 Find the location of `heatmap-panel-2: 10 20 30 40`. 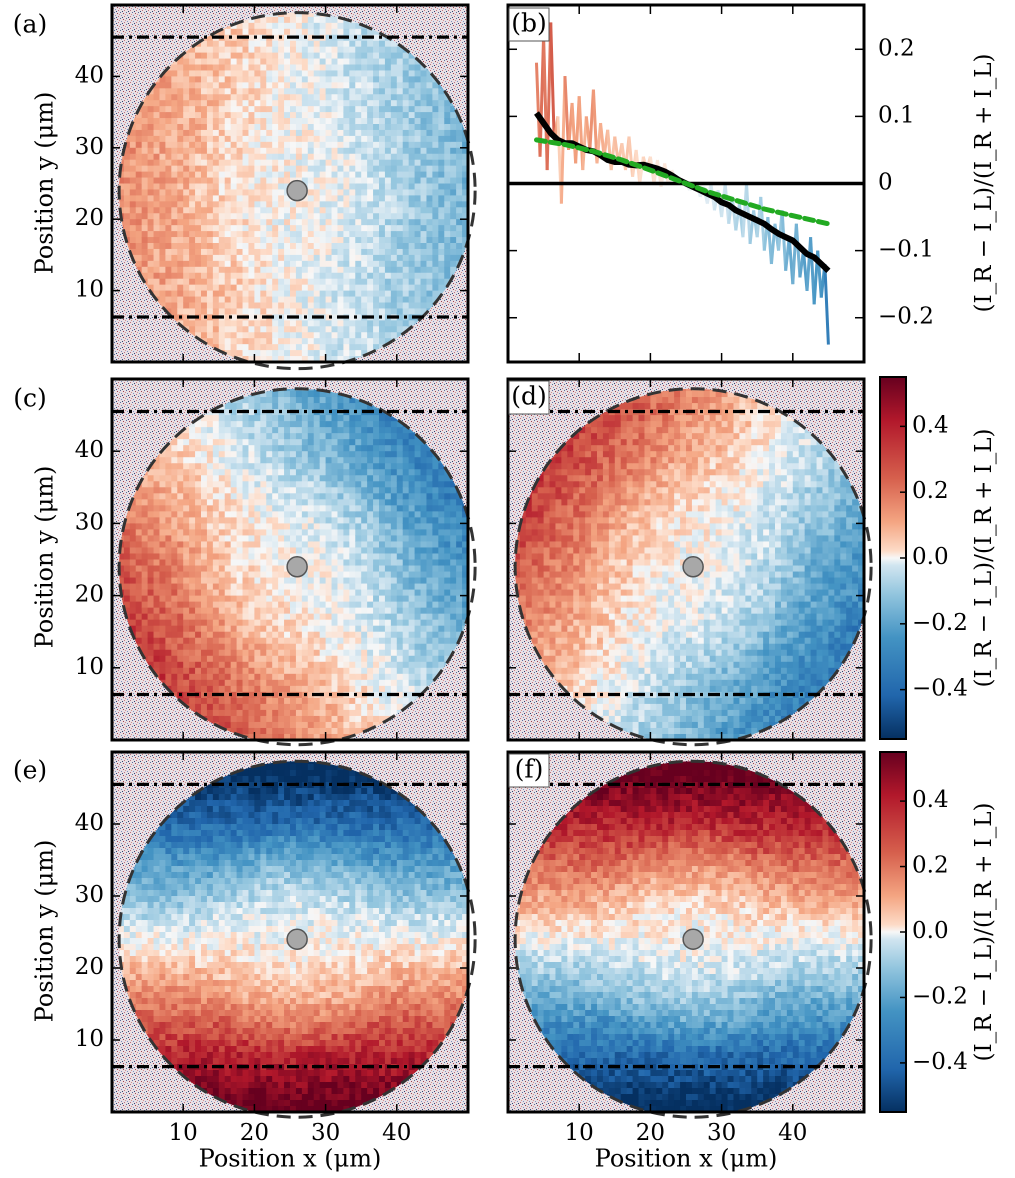

heatmap-panel-2: 10 20 30 40 is located at coordinates (276, 562).